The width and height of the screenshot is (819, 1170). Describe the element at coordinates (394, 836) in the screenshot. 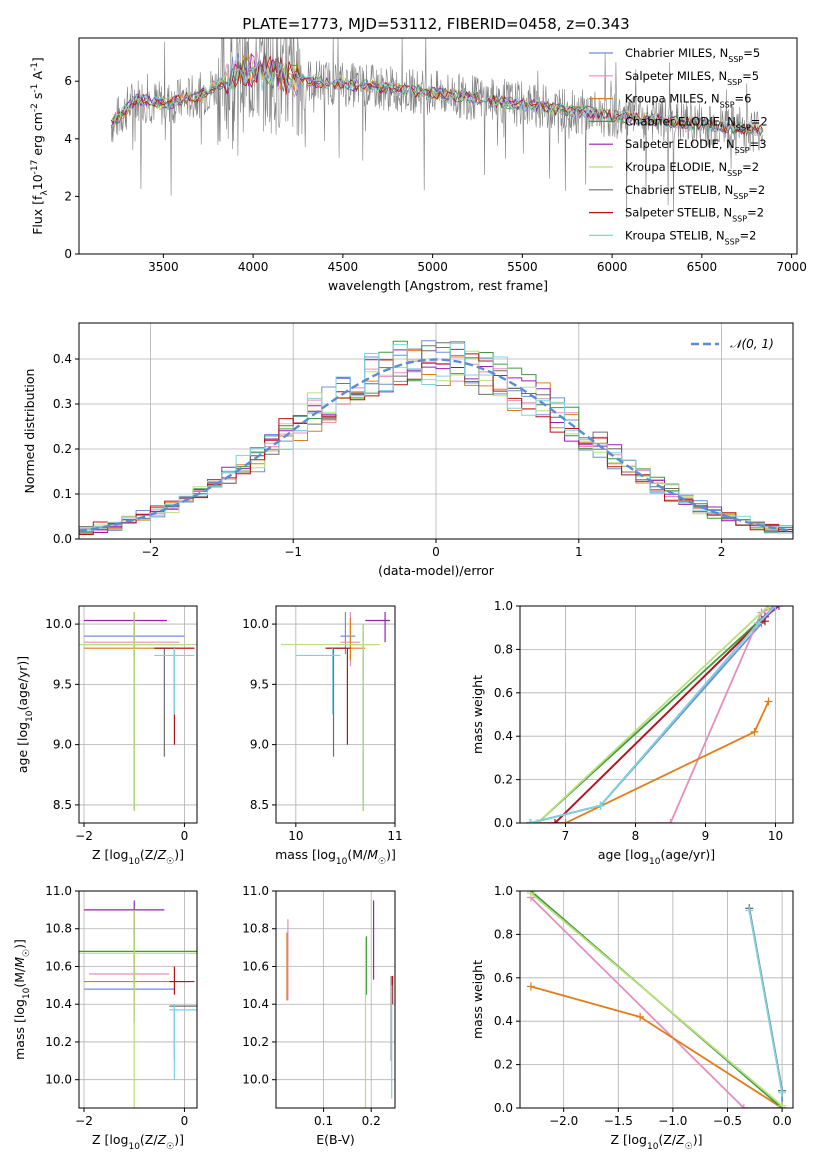

I see `x-tick-label: 11` at that location.